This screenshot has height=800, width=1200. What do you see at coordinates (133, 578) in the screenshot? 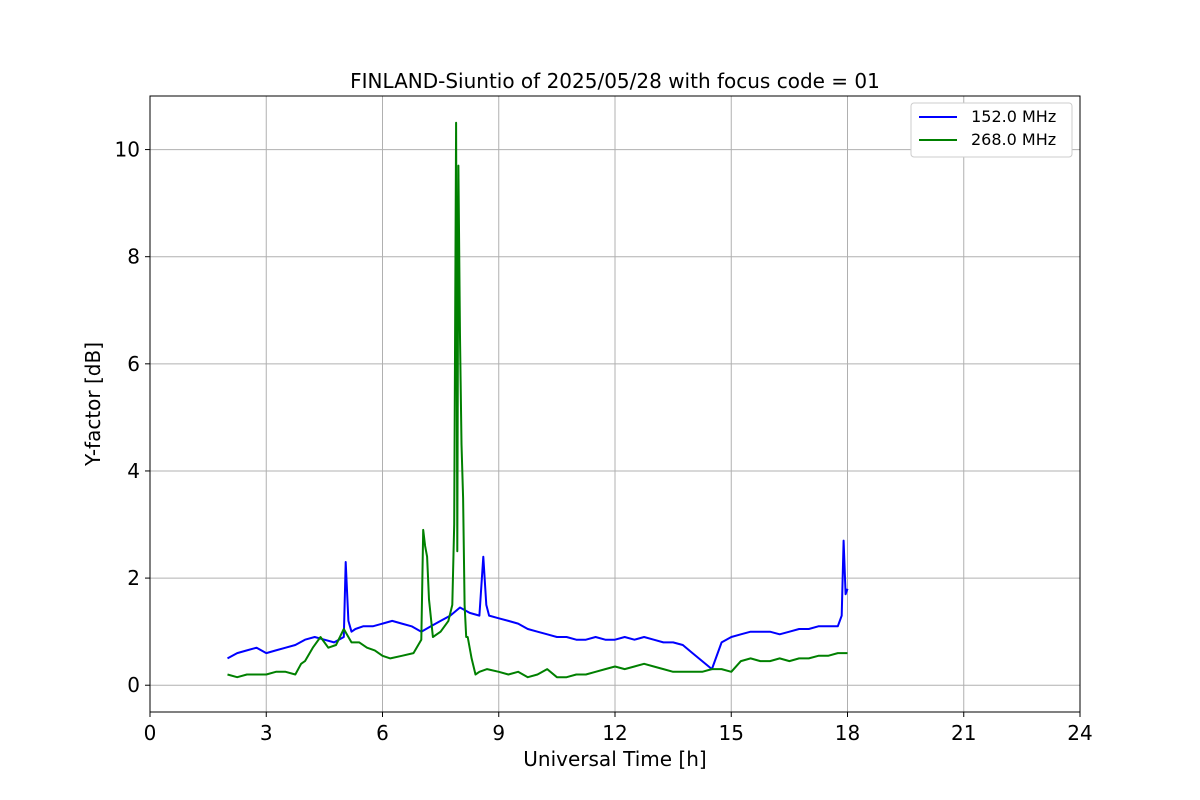
I see `y-tick-label: 2` at bounding box center [133, 578].